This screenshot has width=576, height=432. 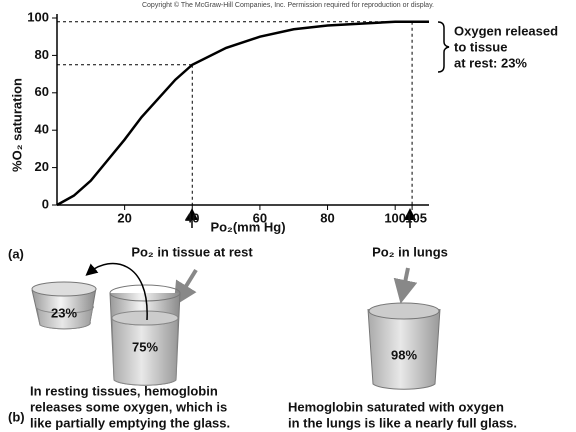 I want to click on pointer-label: Po₂ in lungs, so click(x=410, y=251).